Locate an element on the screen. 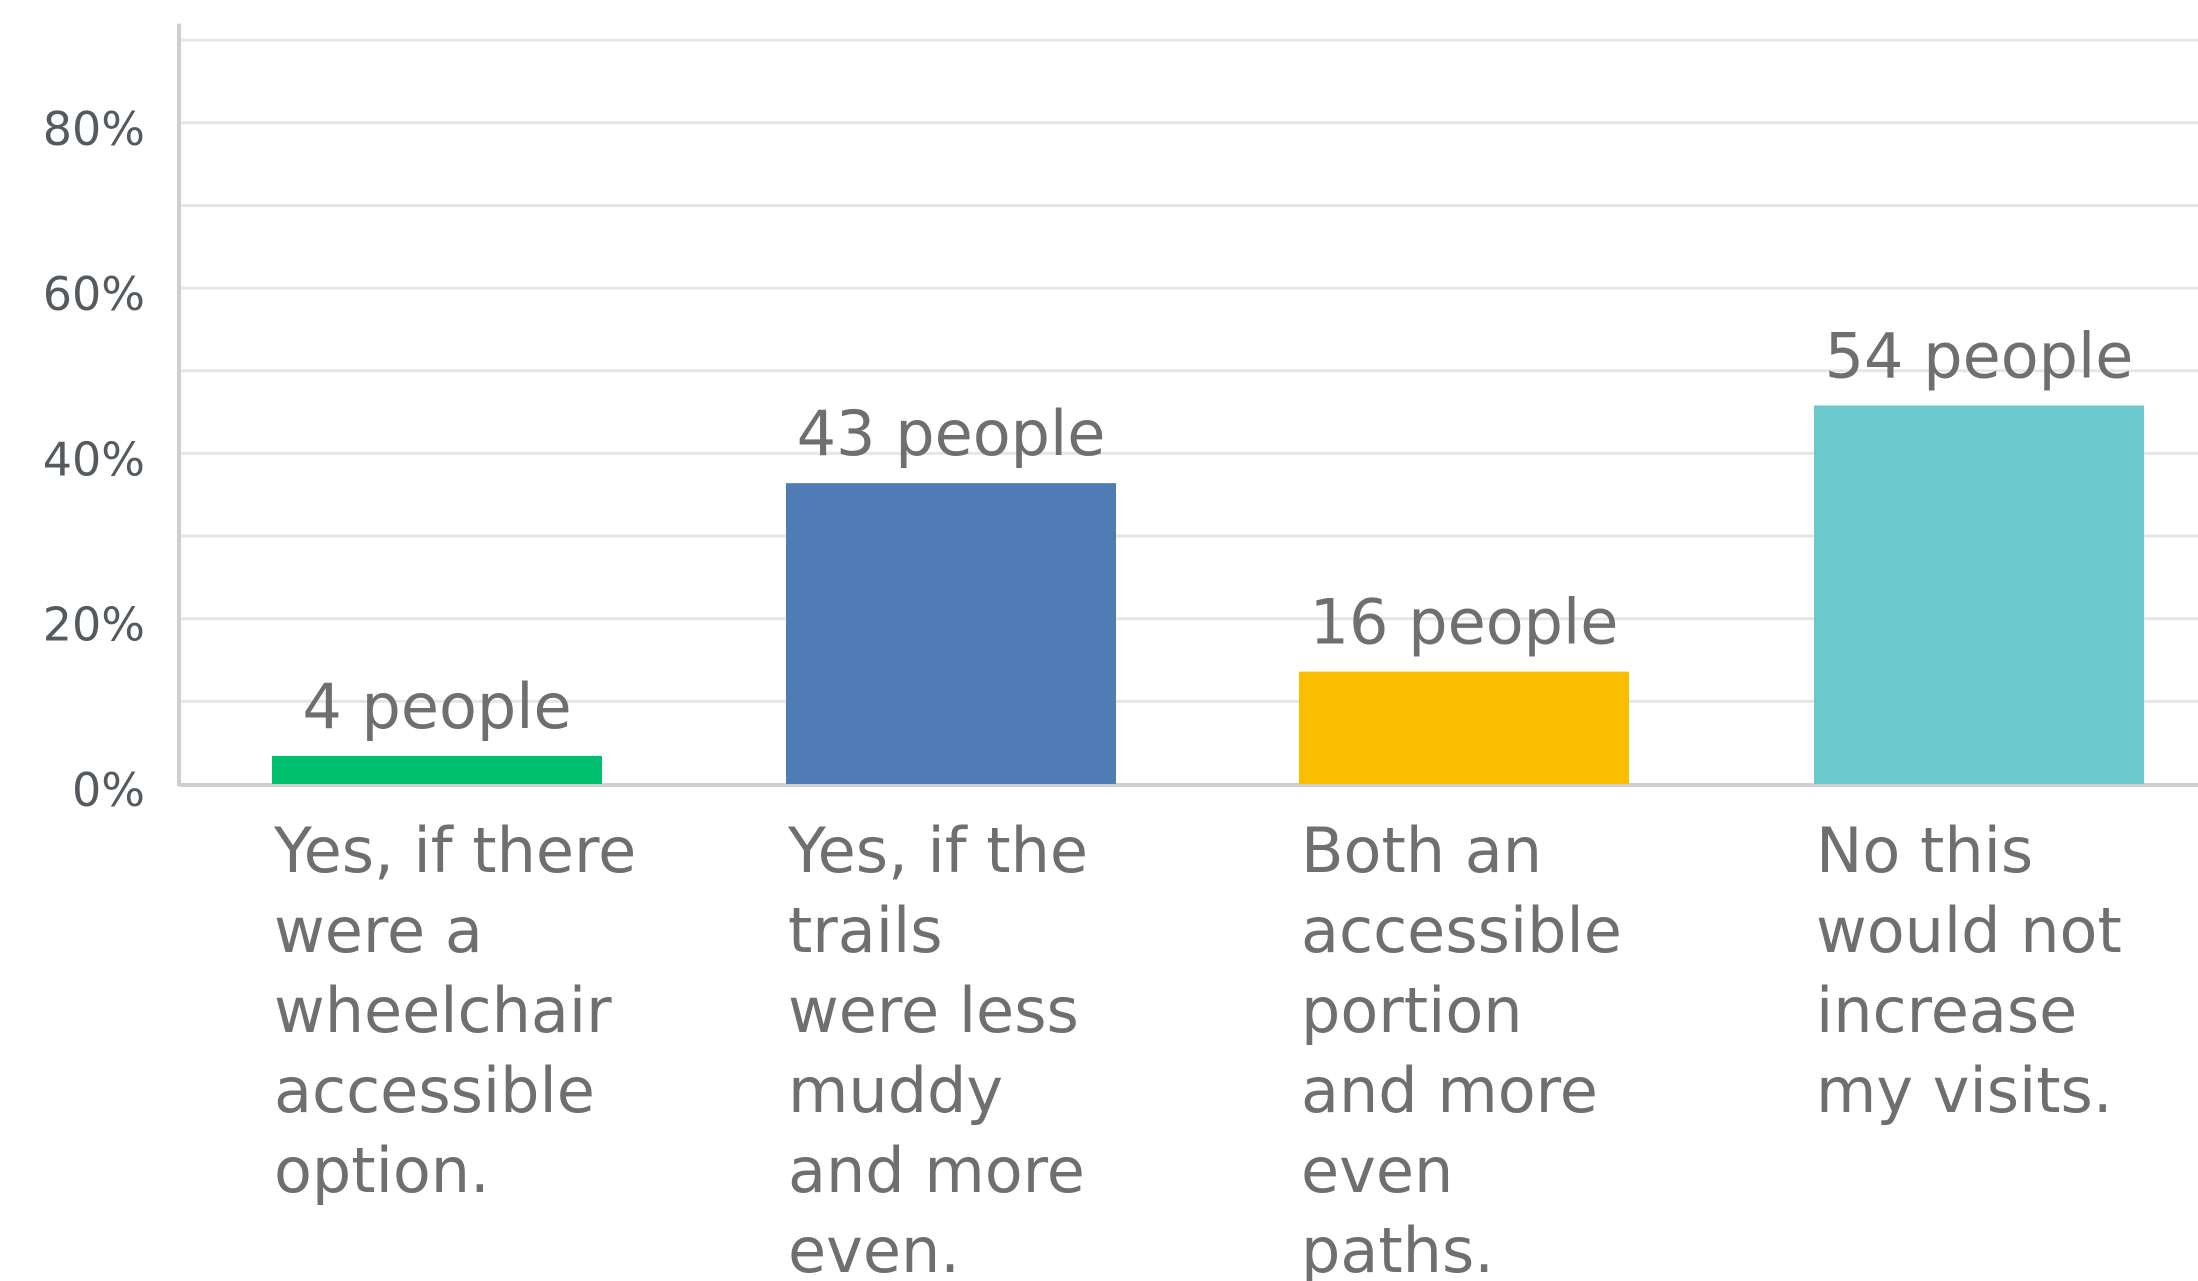 The image size is (2198, 1281). bar-data-label: 16 people is located at coordinates (1464, 622).